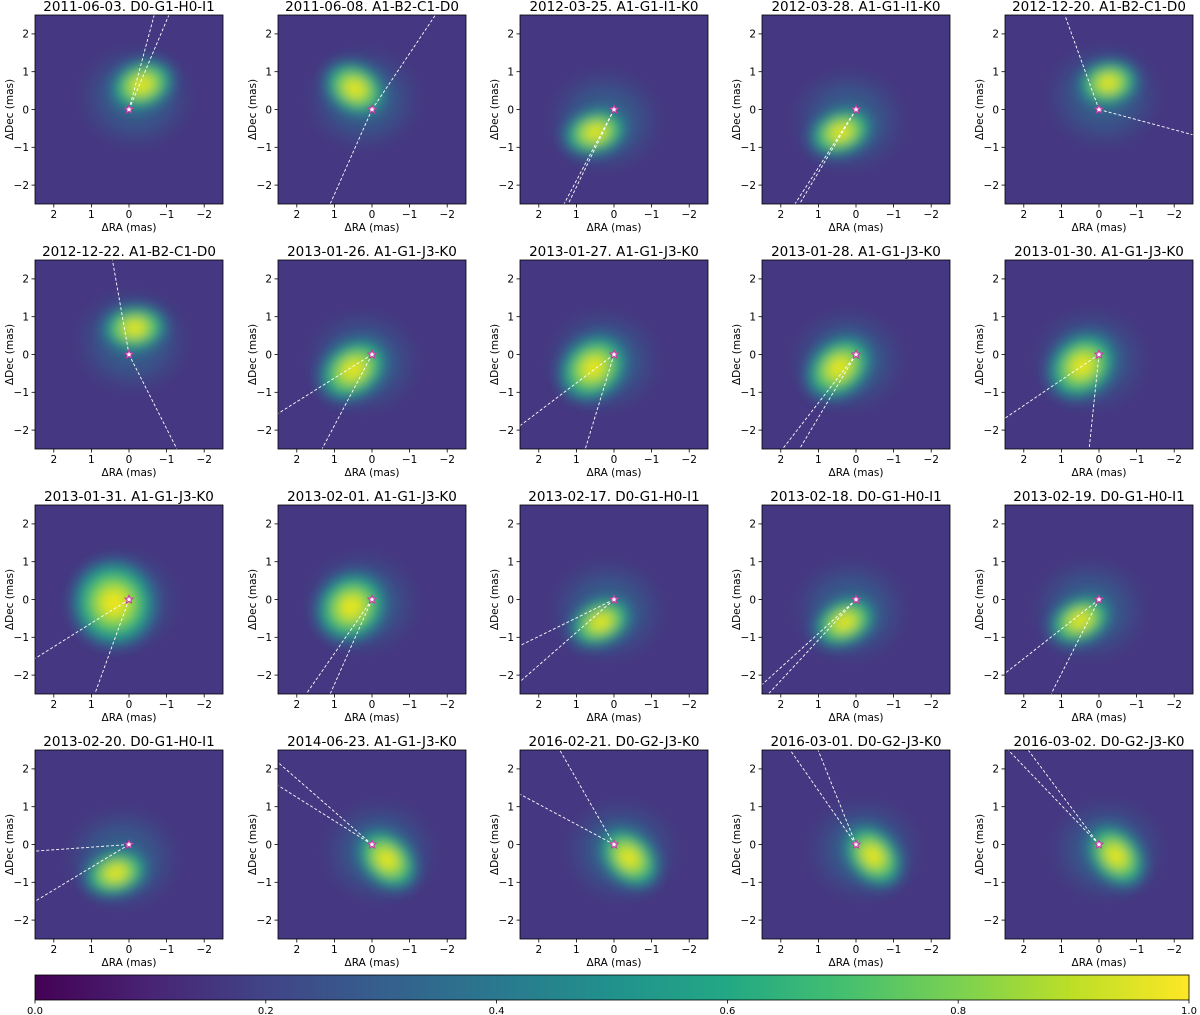 The image size is (1200, 1015). Describe the element at coordinates (856, 497) in the screenshot. I see `panel-title: 2013-02-18. D0-G1-H0-I1` at that location.